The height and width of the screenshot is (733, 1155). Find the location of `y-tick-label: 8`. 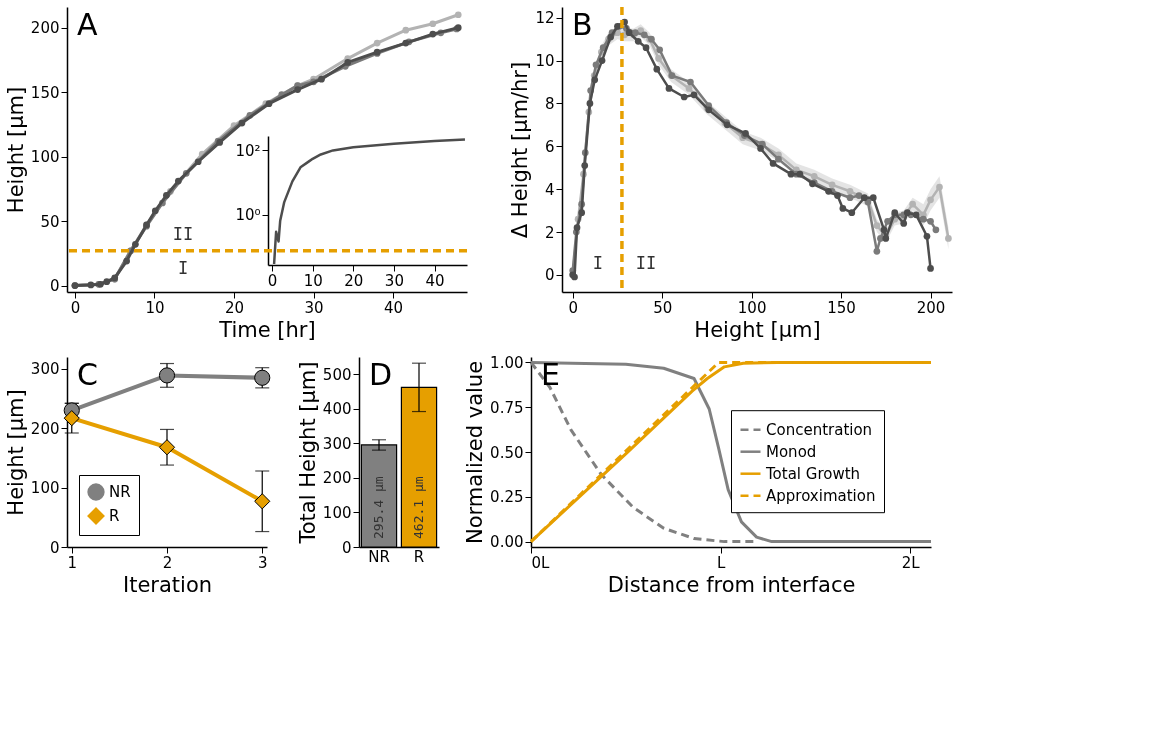

y-tick-label: 8 is located at coordinates (549, 103).